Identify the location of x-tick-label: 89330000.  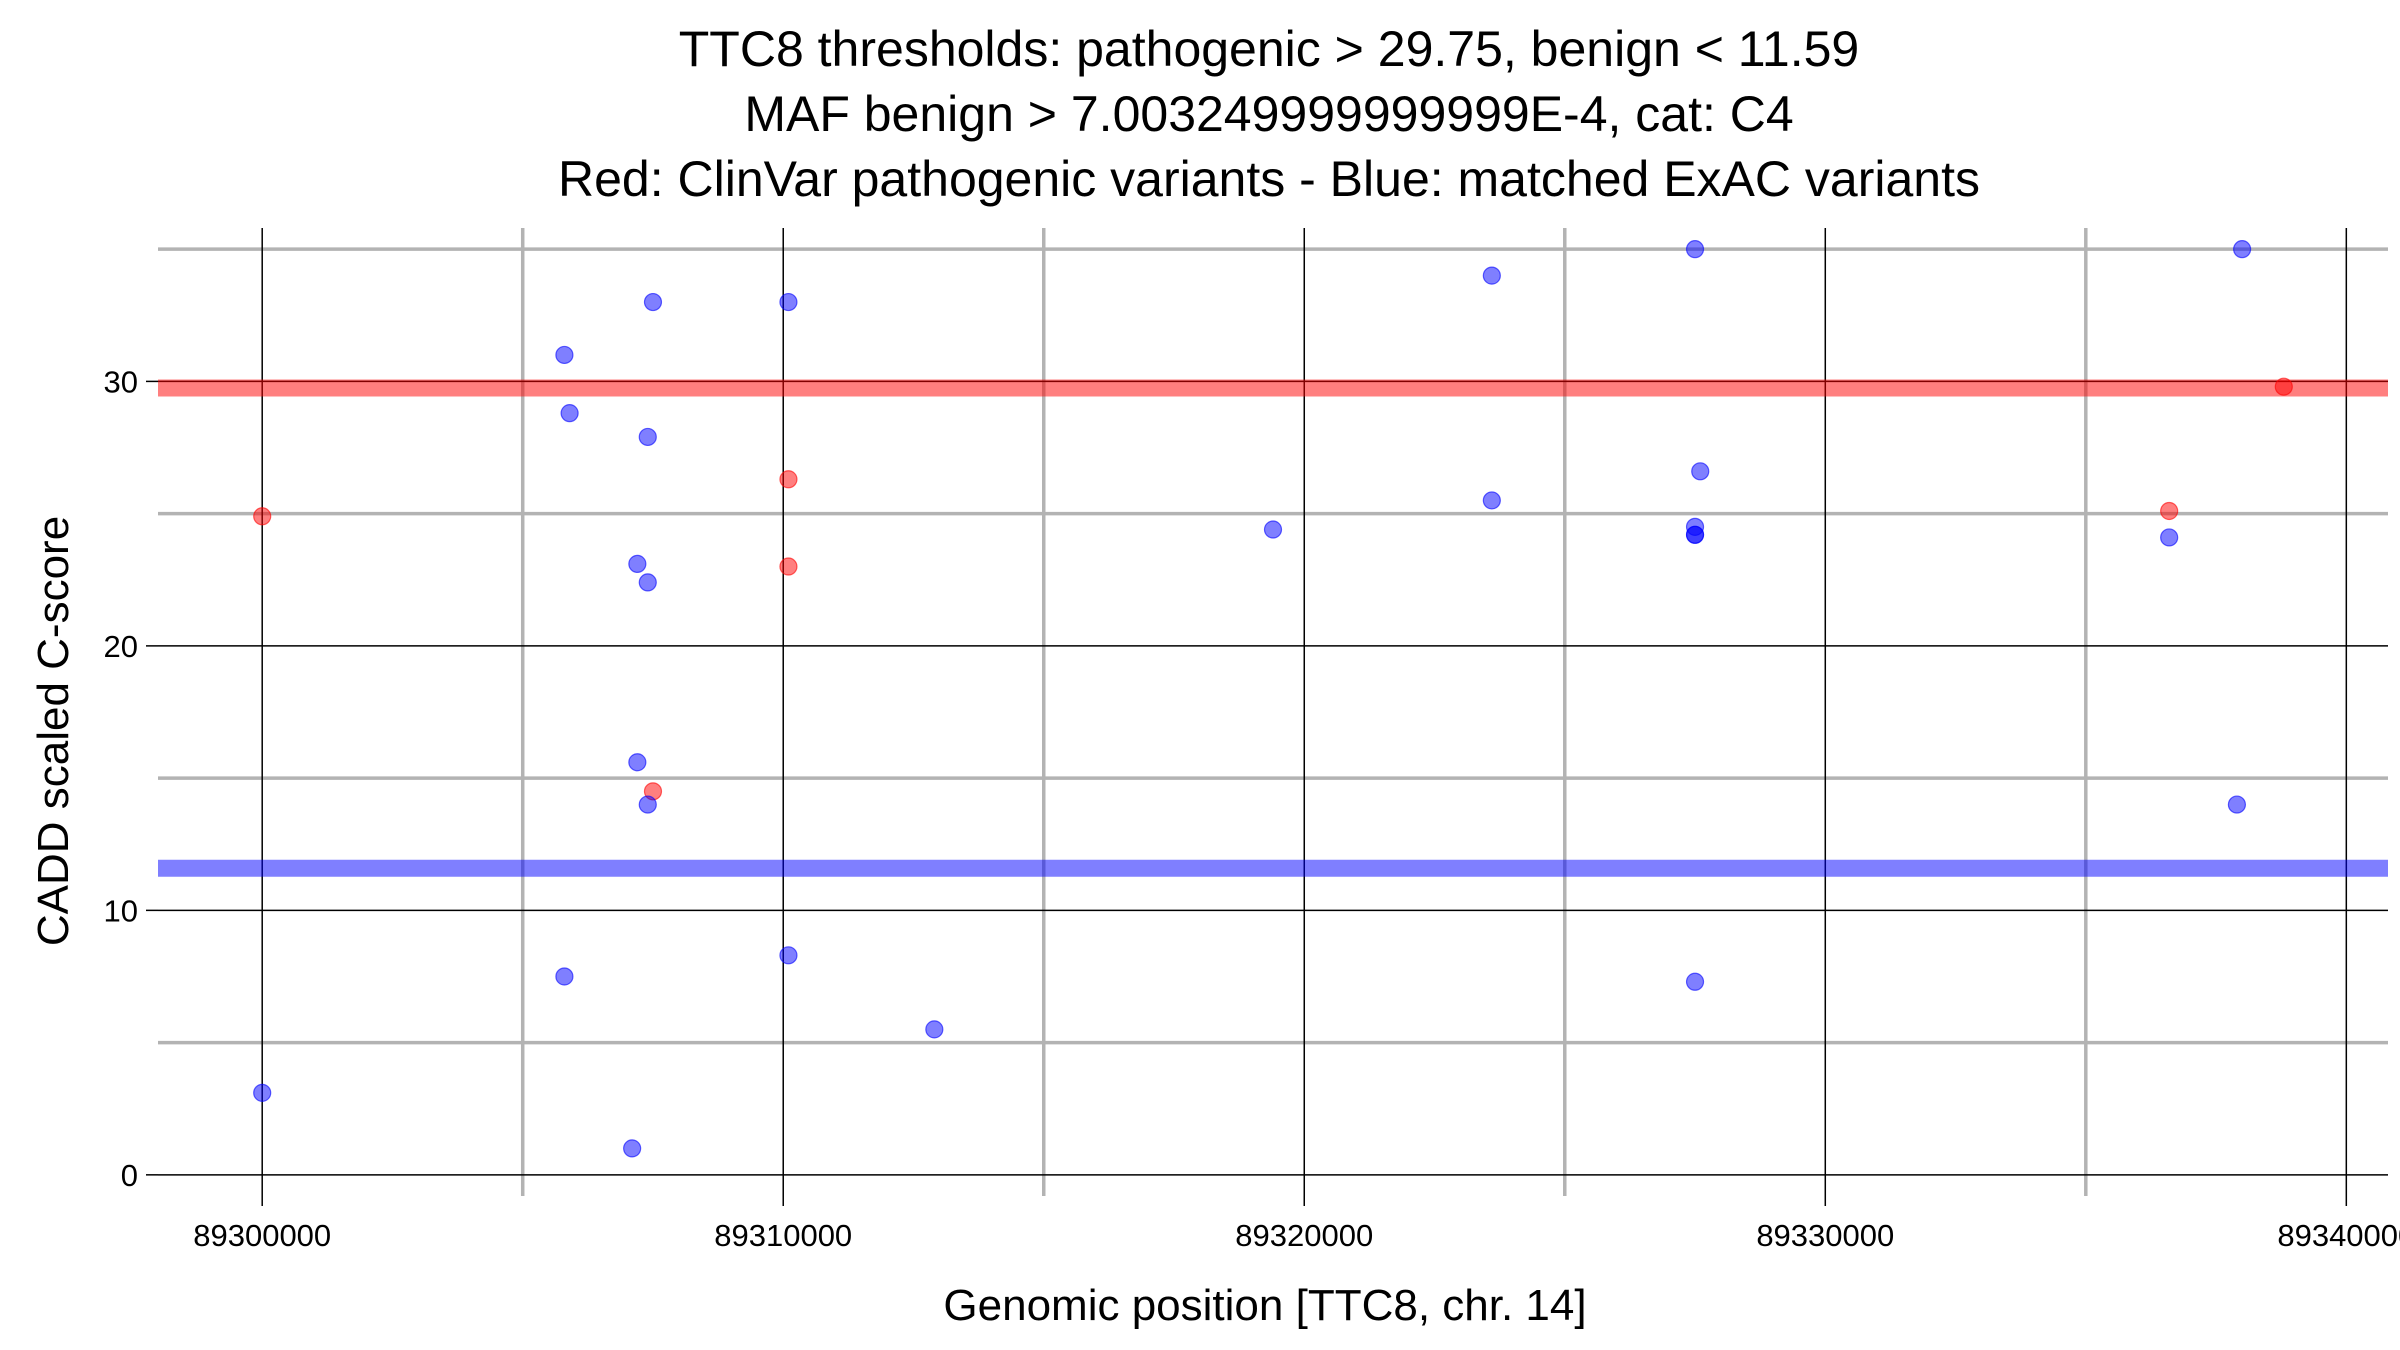
(1825, 1235).